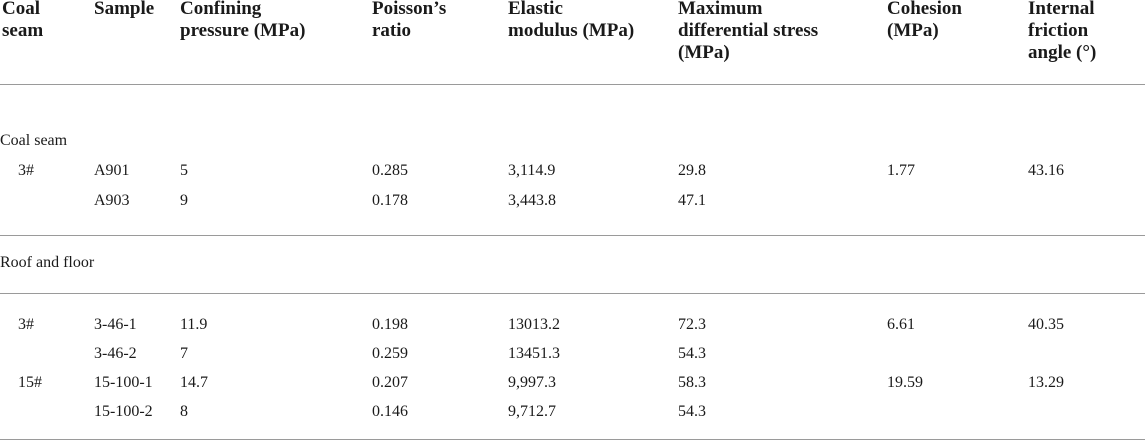 The width and height of the screenshot is (1145, 441). I want to click on header-line: modulus (MPa), so click(571, 30).